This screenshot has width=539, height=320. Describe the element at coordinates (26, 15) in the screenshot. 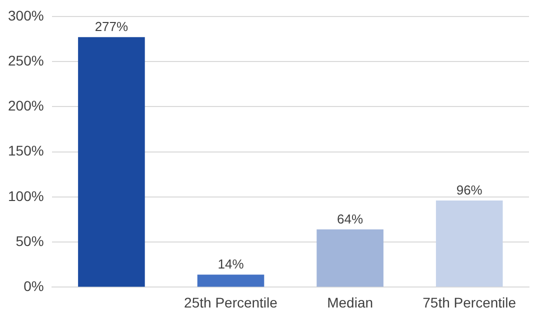

I see `y-tick-label: 300%` at that location.